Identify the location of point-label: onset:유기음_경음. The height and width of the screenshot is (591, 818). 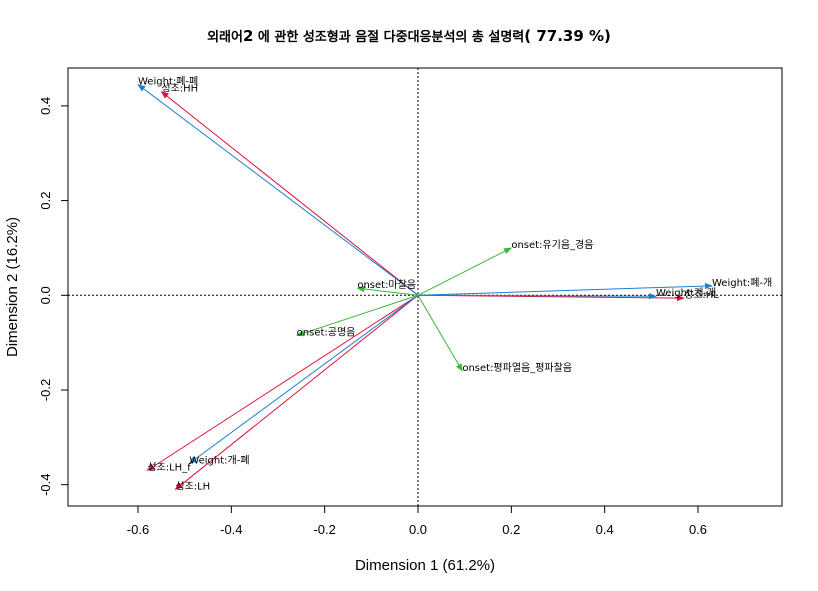
(552, 244).